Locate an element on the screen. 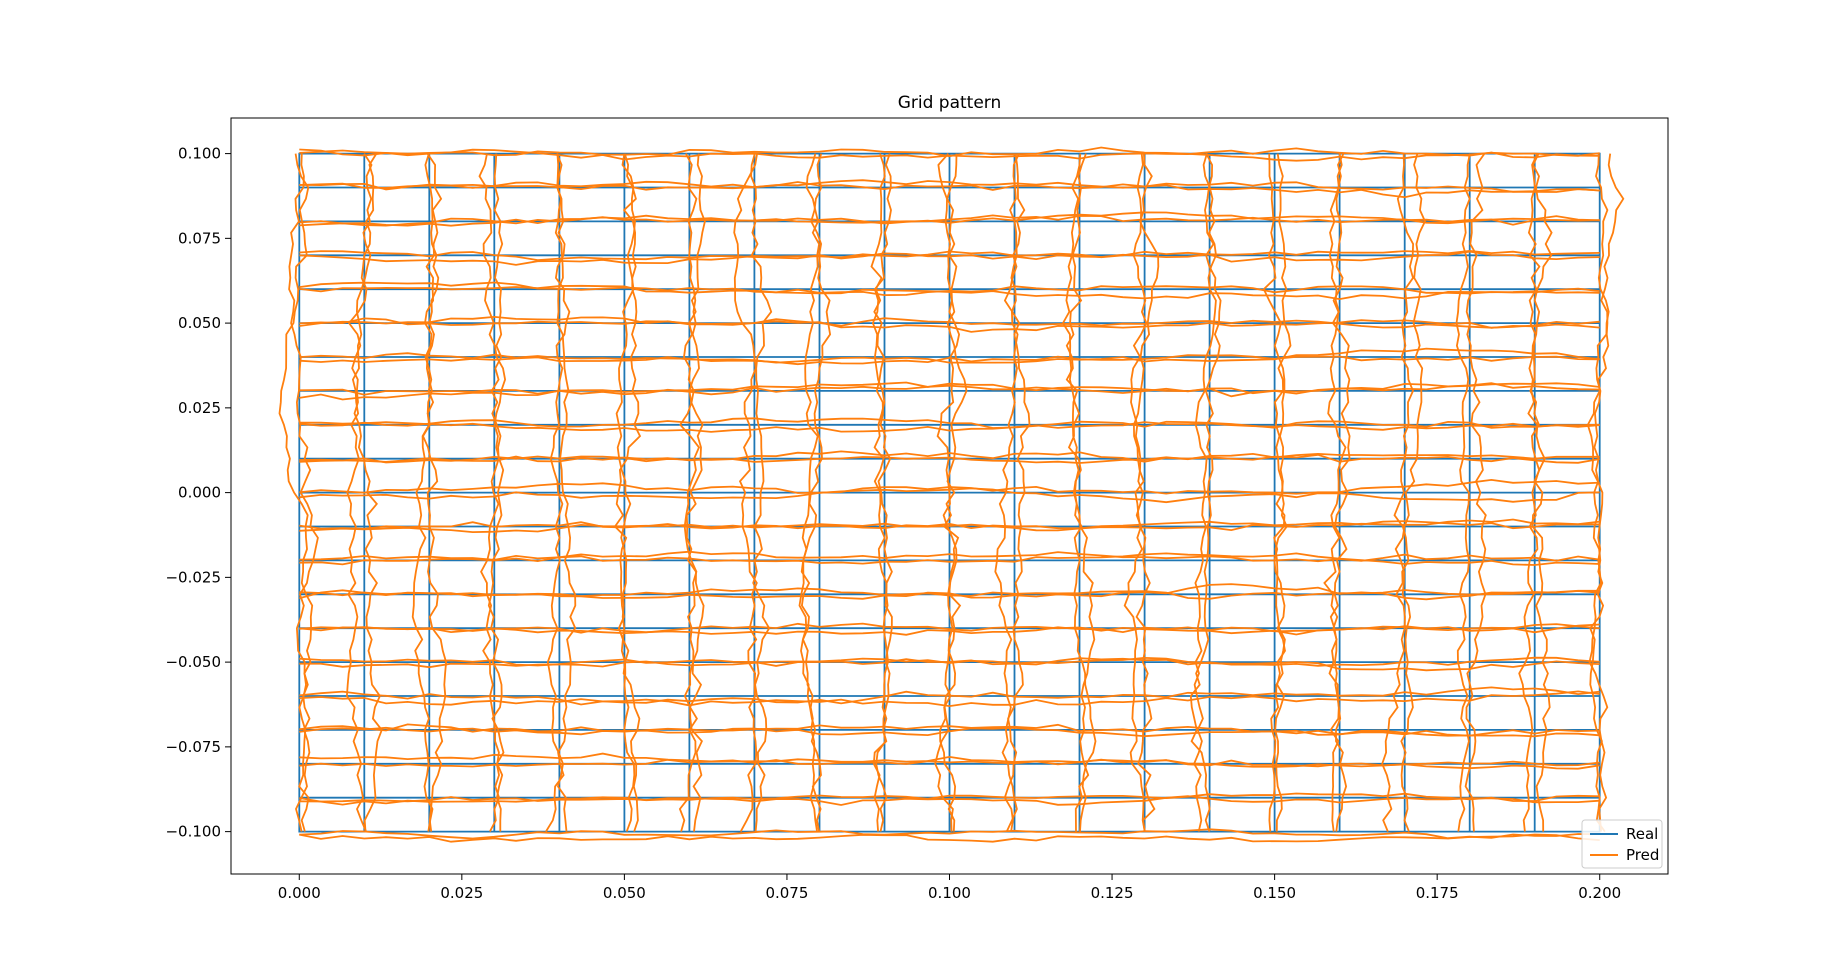 Image resolution: width=1846 pixels, height=977 pixels. x-tick-label: 0.200 is located at coordinates (1599, 893).